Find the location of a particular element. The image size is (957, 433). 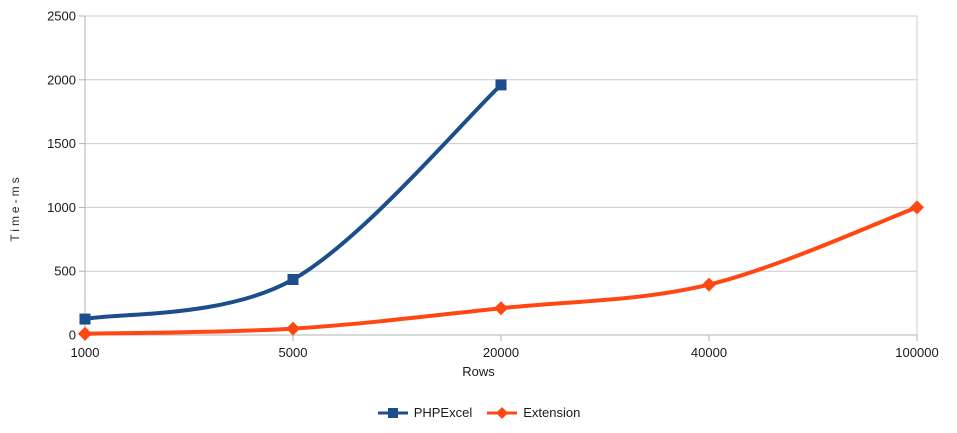

line-diamond-marker-icon is located at coordinates (502, 412).